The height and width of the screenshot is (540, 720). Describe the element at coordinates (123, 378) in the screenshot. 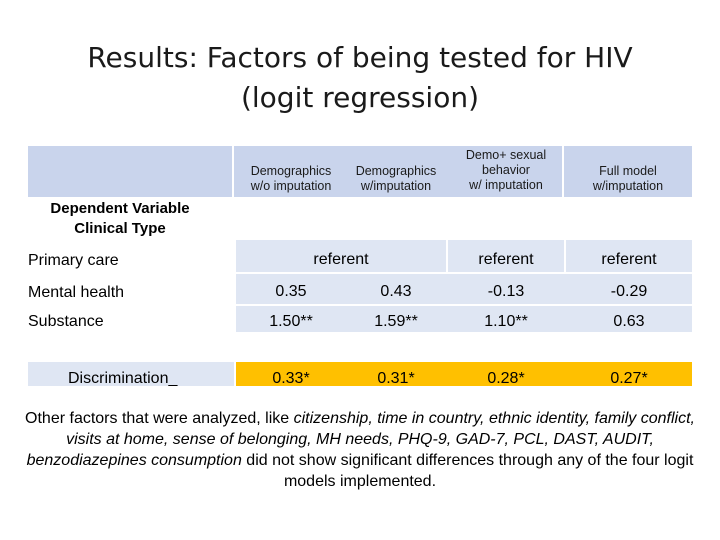

I see `row-label-discrimination: Discrimination_` at that location.